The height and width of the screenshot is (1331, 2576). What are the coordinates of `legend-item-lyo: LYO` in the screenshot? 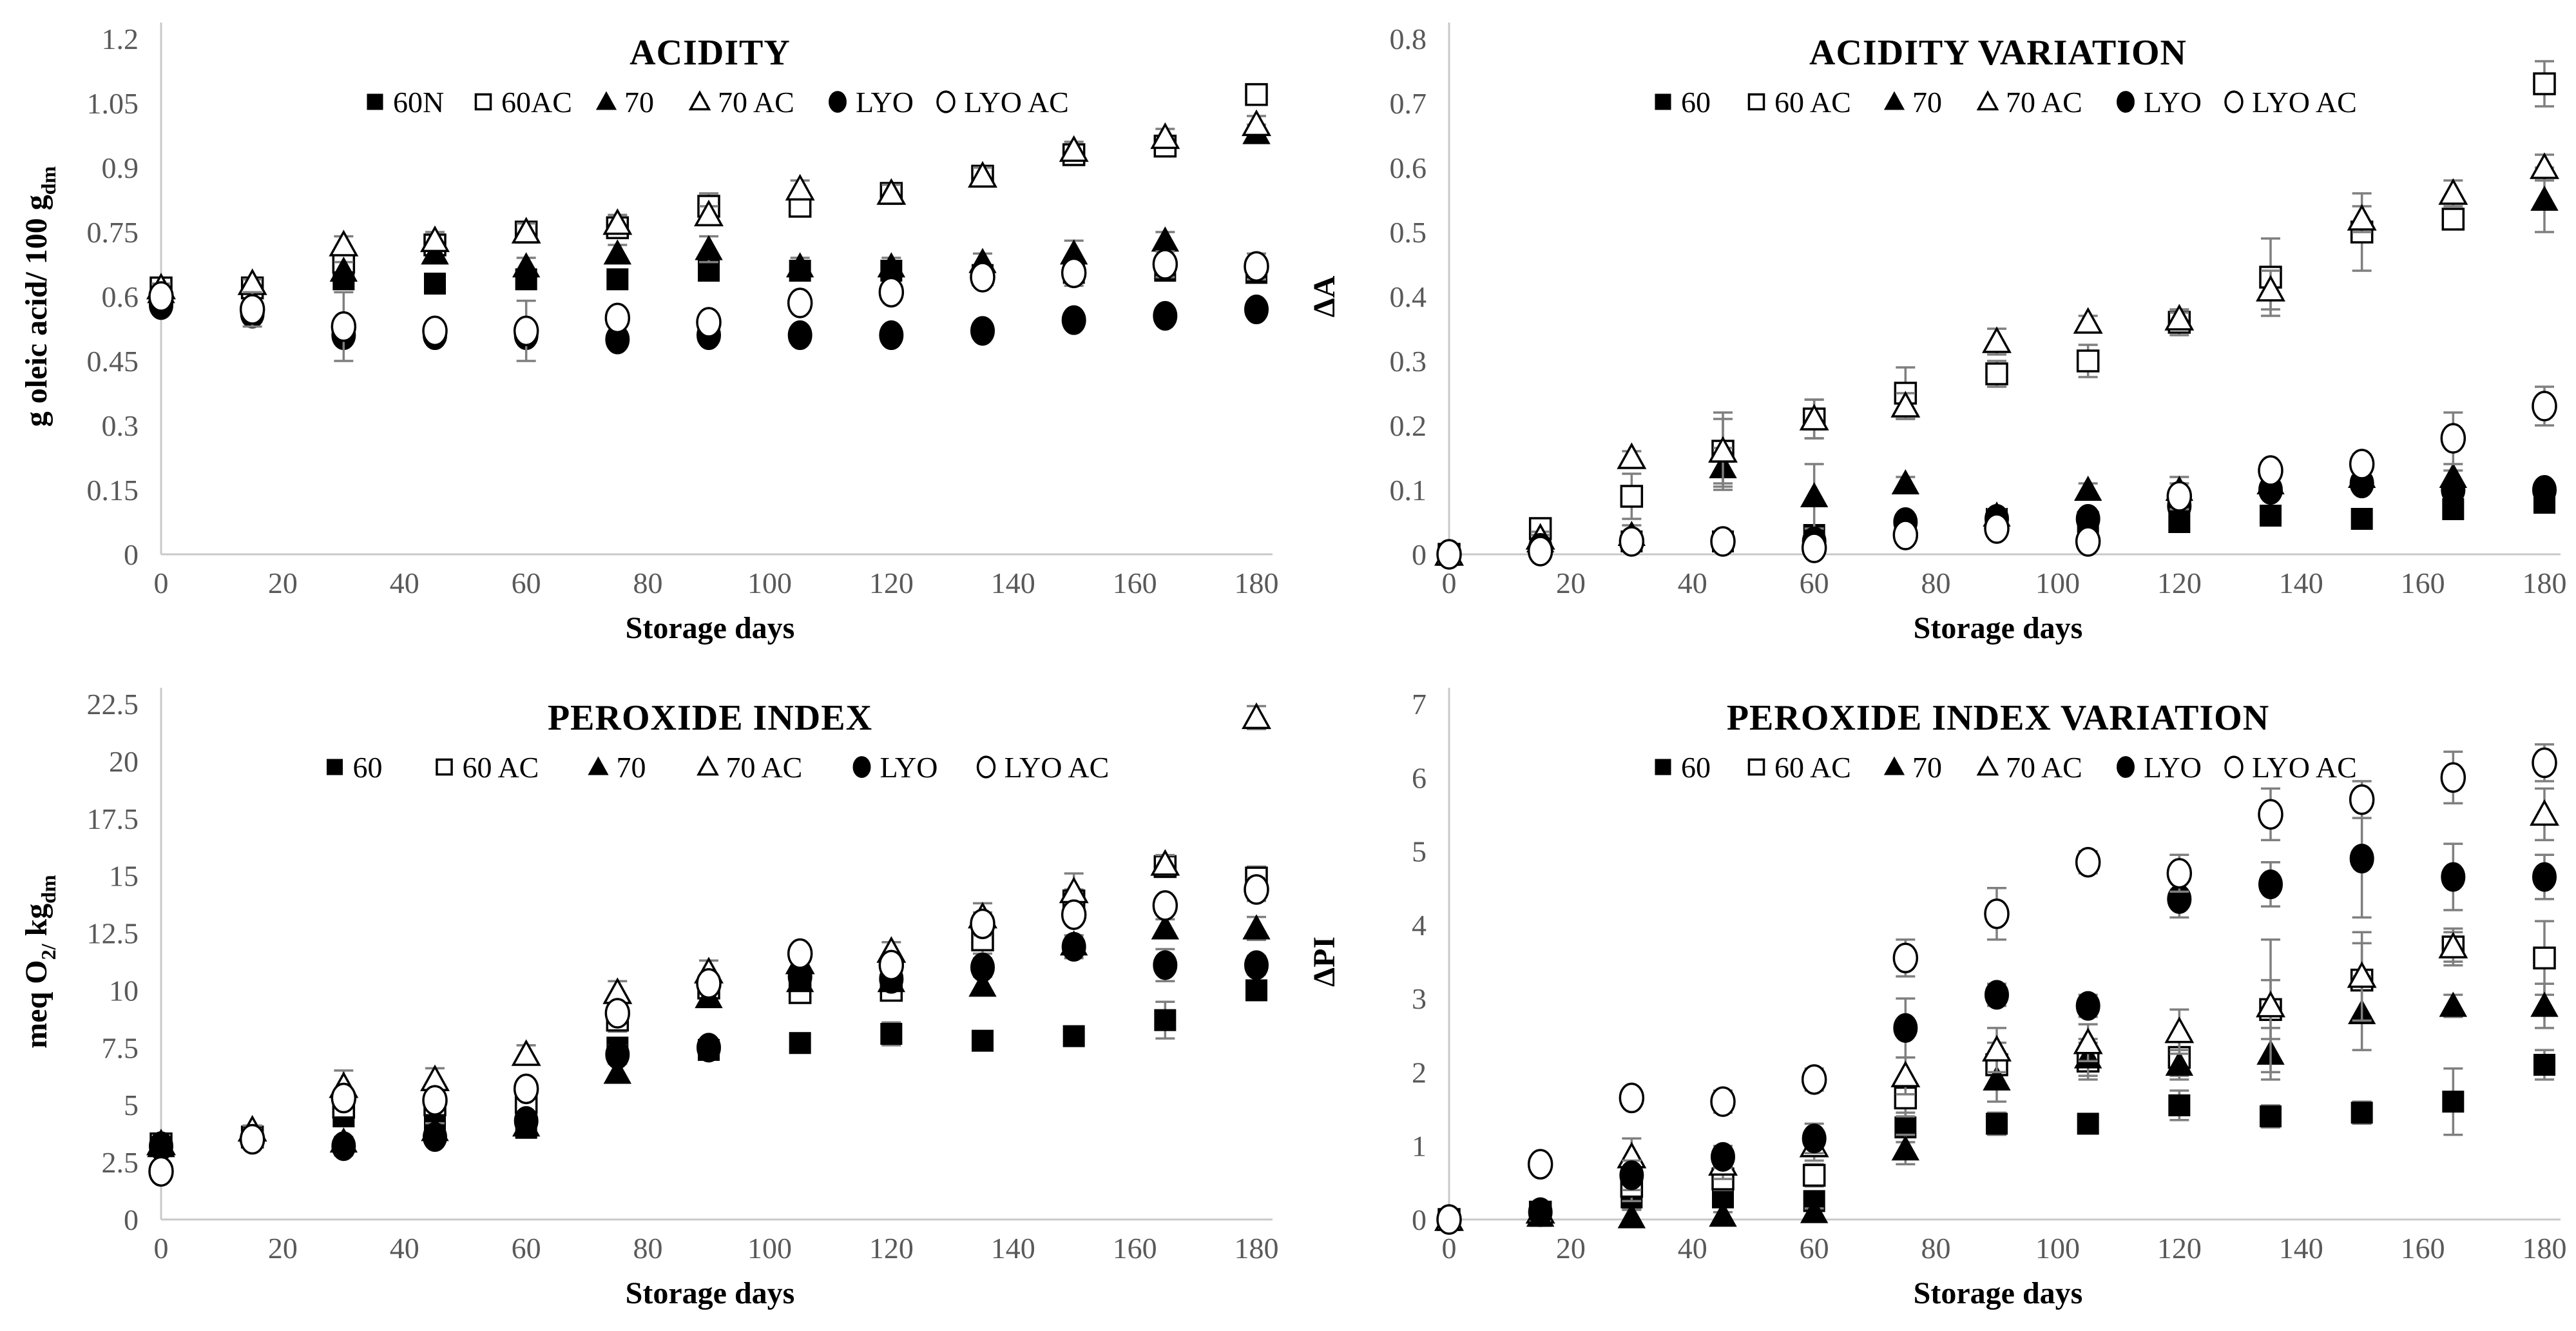 It's located at (2160, 102).